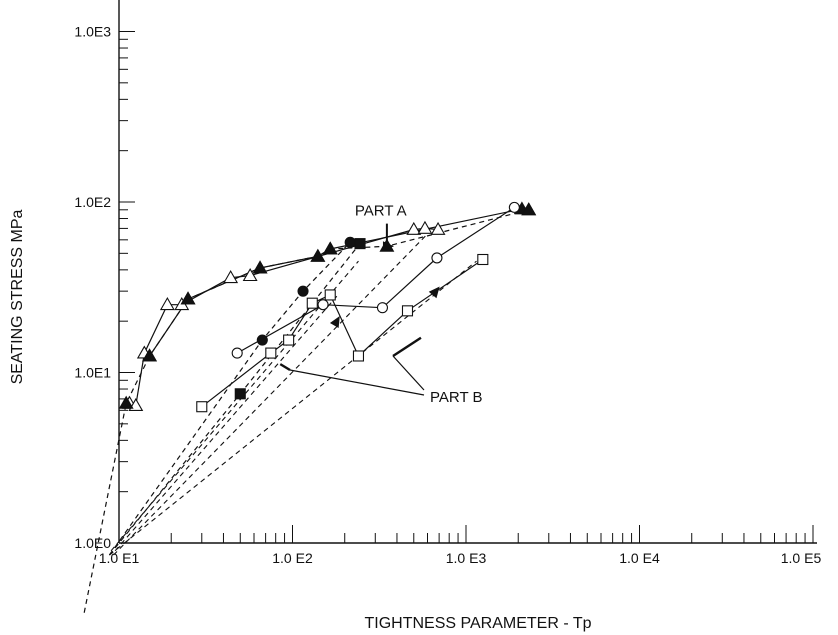 The width and height of the screenshot is (838, 635). Describe the element at coordinates (639, 558) in the screenshot. I see `x-tick-label: 1.0 E4` at that location.